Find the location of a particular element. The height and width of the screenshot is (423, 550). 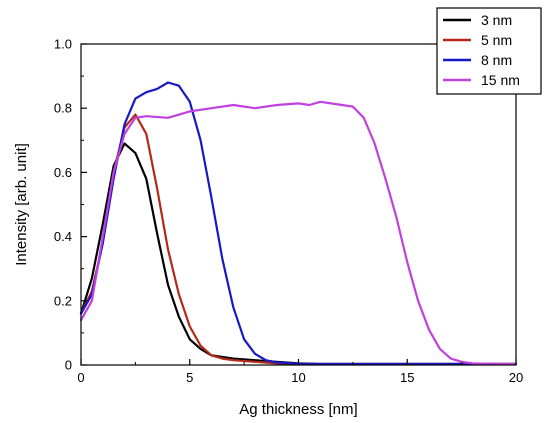

y-axis-title: Intensity [arb. unit] is located at coordinates (21, 204).